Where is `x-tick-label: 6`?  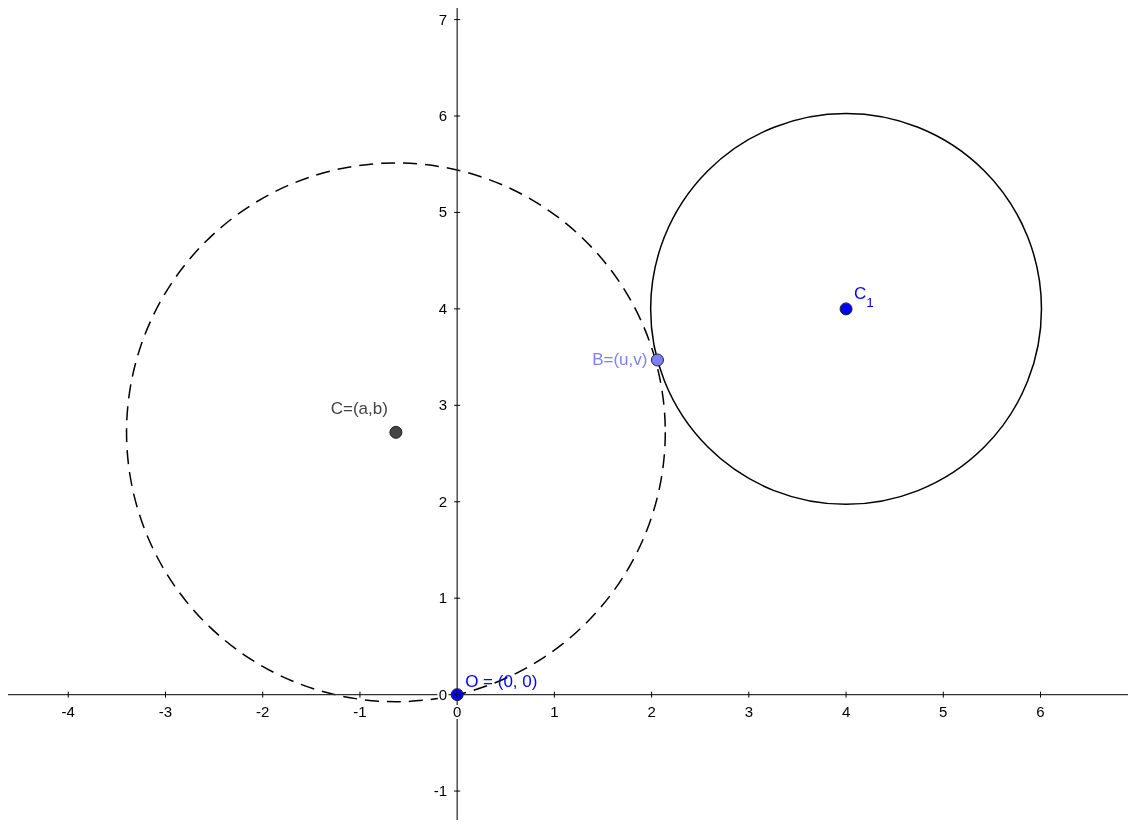
x-tick-label: 6 is located at coordinates (1040, 711).